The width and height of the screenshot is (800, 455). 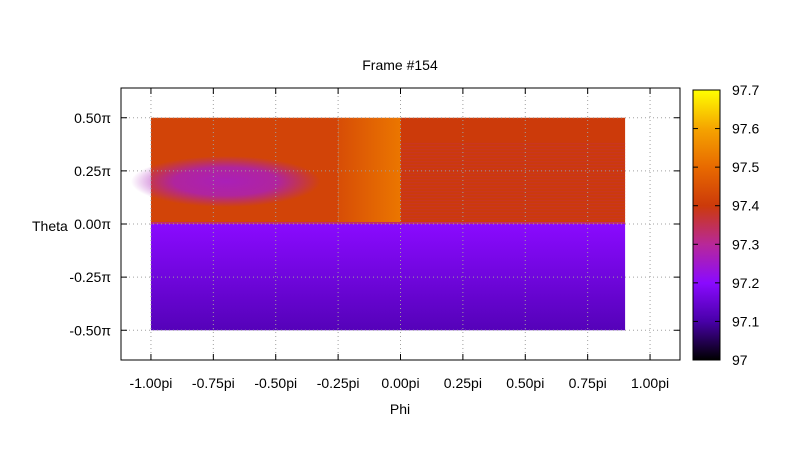 I want to click on colorbar-tick-label: 97.3, so click(x=745, y=244).